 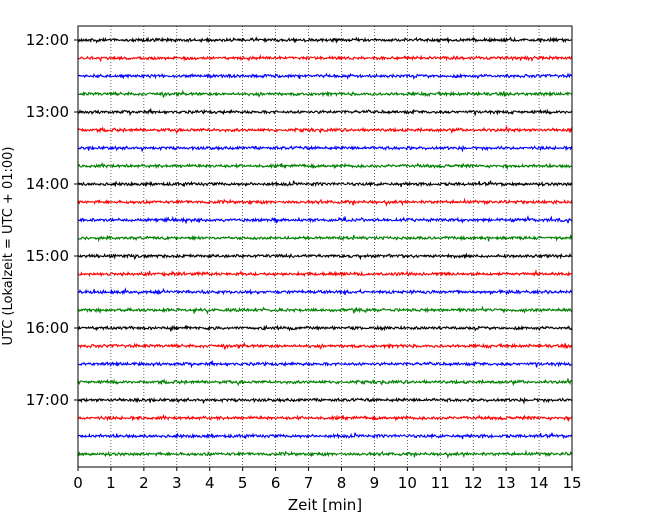 What do you see at coordinates (144, 483) in the screenshot?
I see `x-tick-label-2: 2` at bounding box center [144, 483].